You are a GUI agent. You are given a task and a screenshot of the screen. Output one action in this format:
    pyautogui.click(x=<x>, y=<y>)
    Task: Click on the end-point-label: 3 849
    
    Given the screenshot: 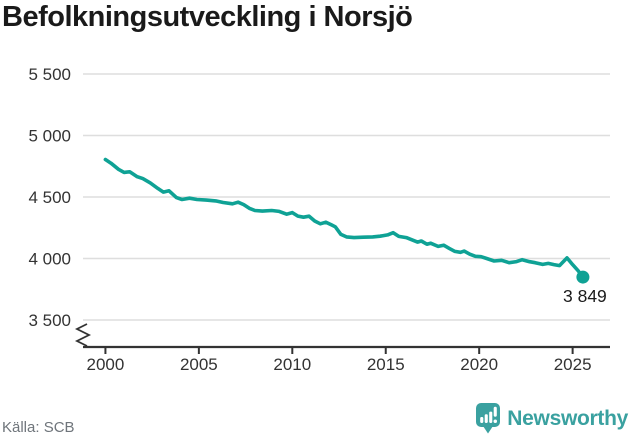 What is the action you would take?
    pyautogui.click(x=585, y=296)
    